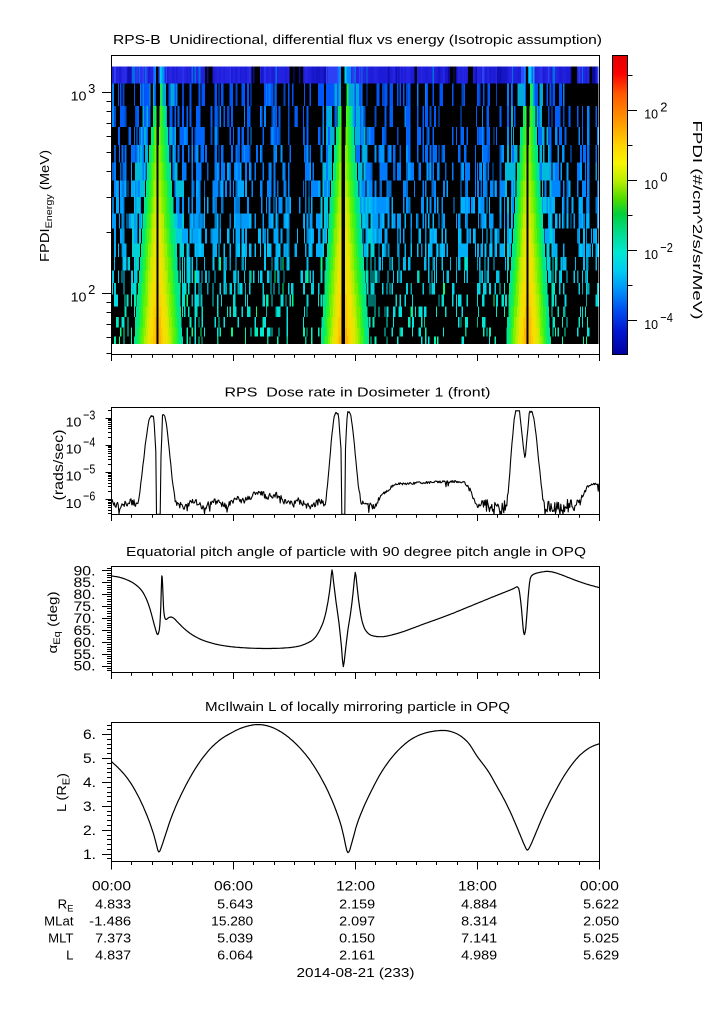  I want to click on svg-text:RPS Dose rate in Dosimeter 1: RPS Dose rate in Dosimeter 1 (front), so click(358, 392).